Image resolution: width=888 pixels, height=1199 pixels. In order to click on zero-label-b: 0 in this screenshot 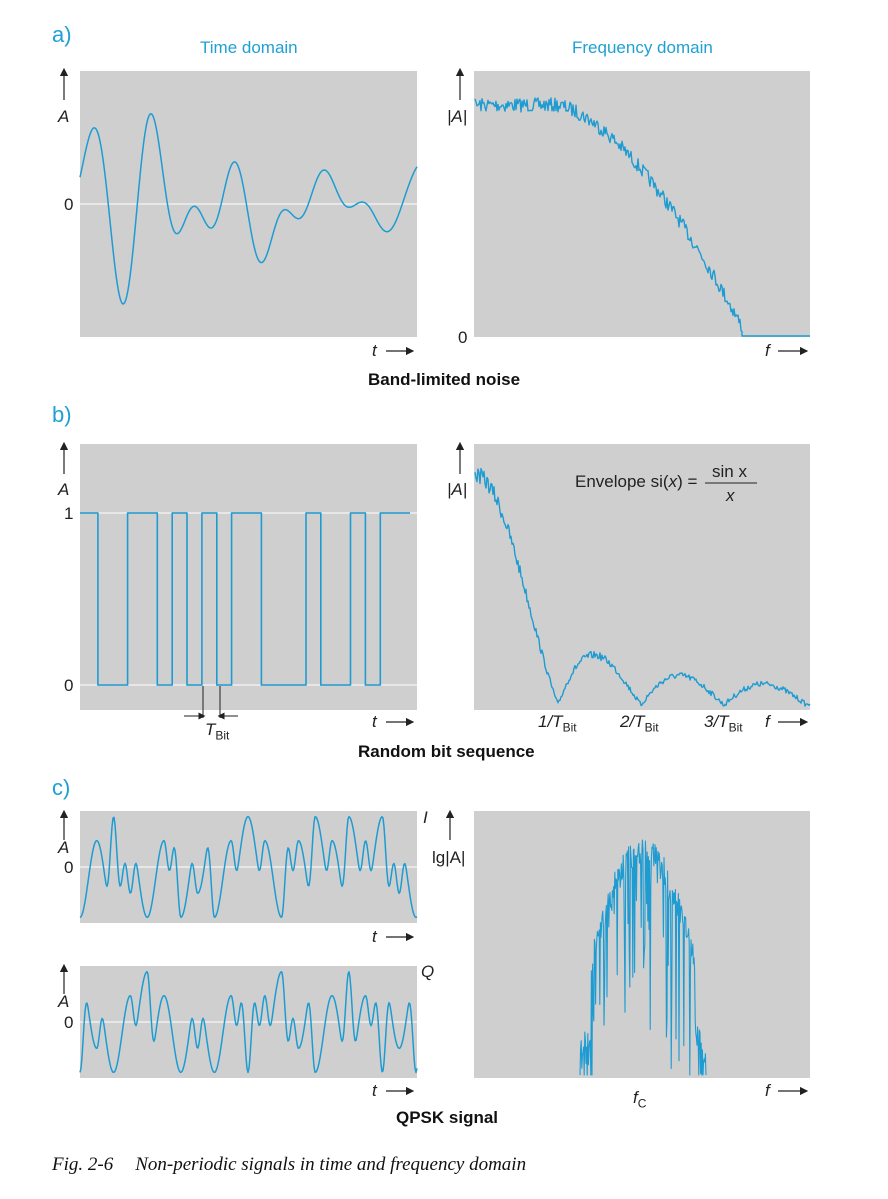, I will do `click(69, 685)`.